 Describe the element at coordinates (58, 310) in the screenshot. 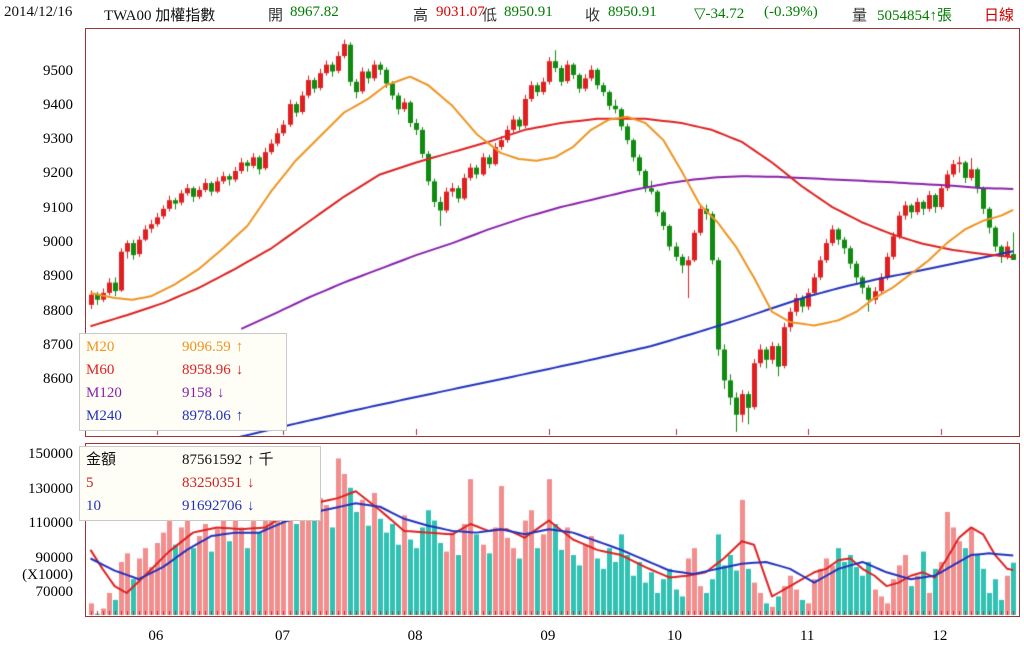

I see `price-axis-tick: 8800` at that location.